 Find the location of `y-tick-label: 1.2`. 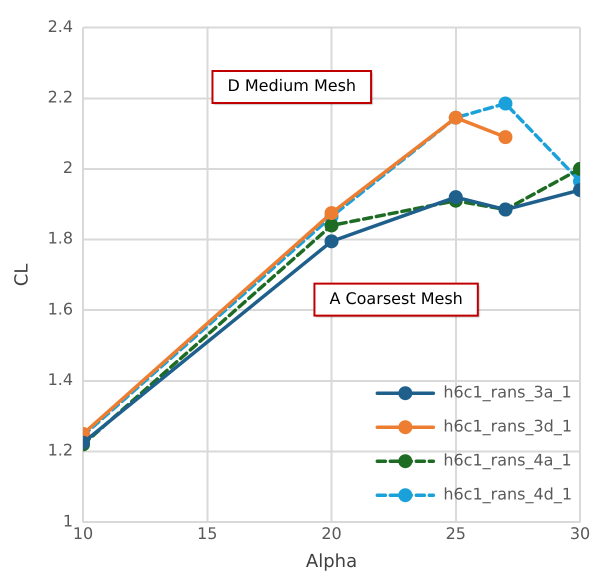

y-tick-label: 1.2 is located at coordinates (61, 450).